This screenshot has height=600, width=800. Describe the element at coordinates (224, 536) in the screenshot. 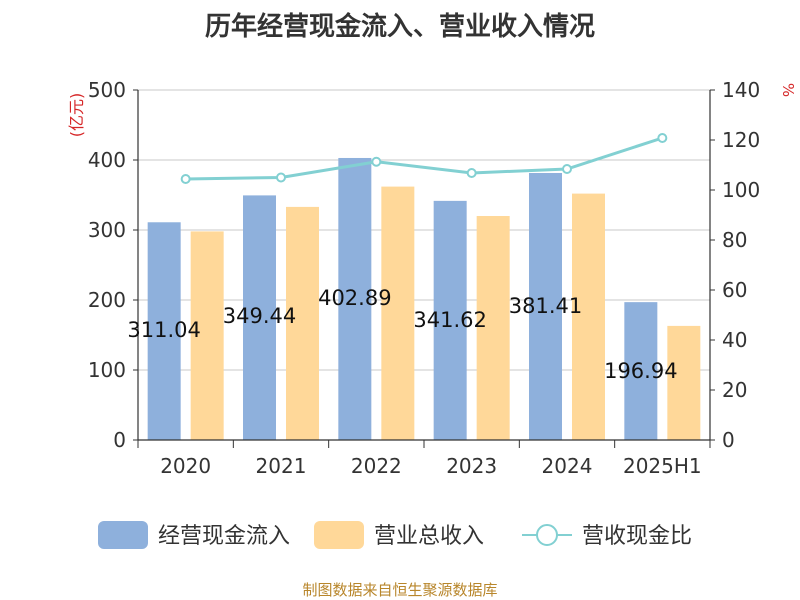

I see `legend-label: 经营现金流入` at that location.